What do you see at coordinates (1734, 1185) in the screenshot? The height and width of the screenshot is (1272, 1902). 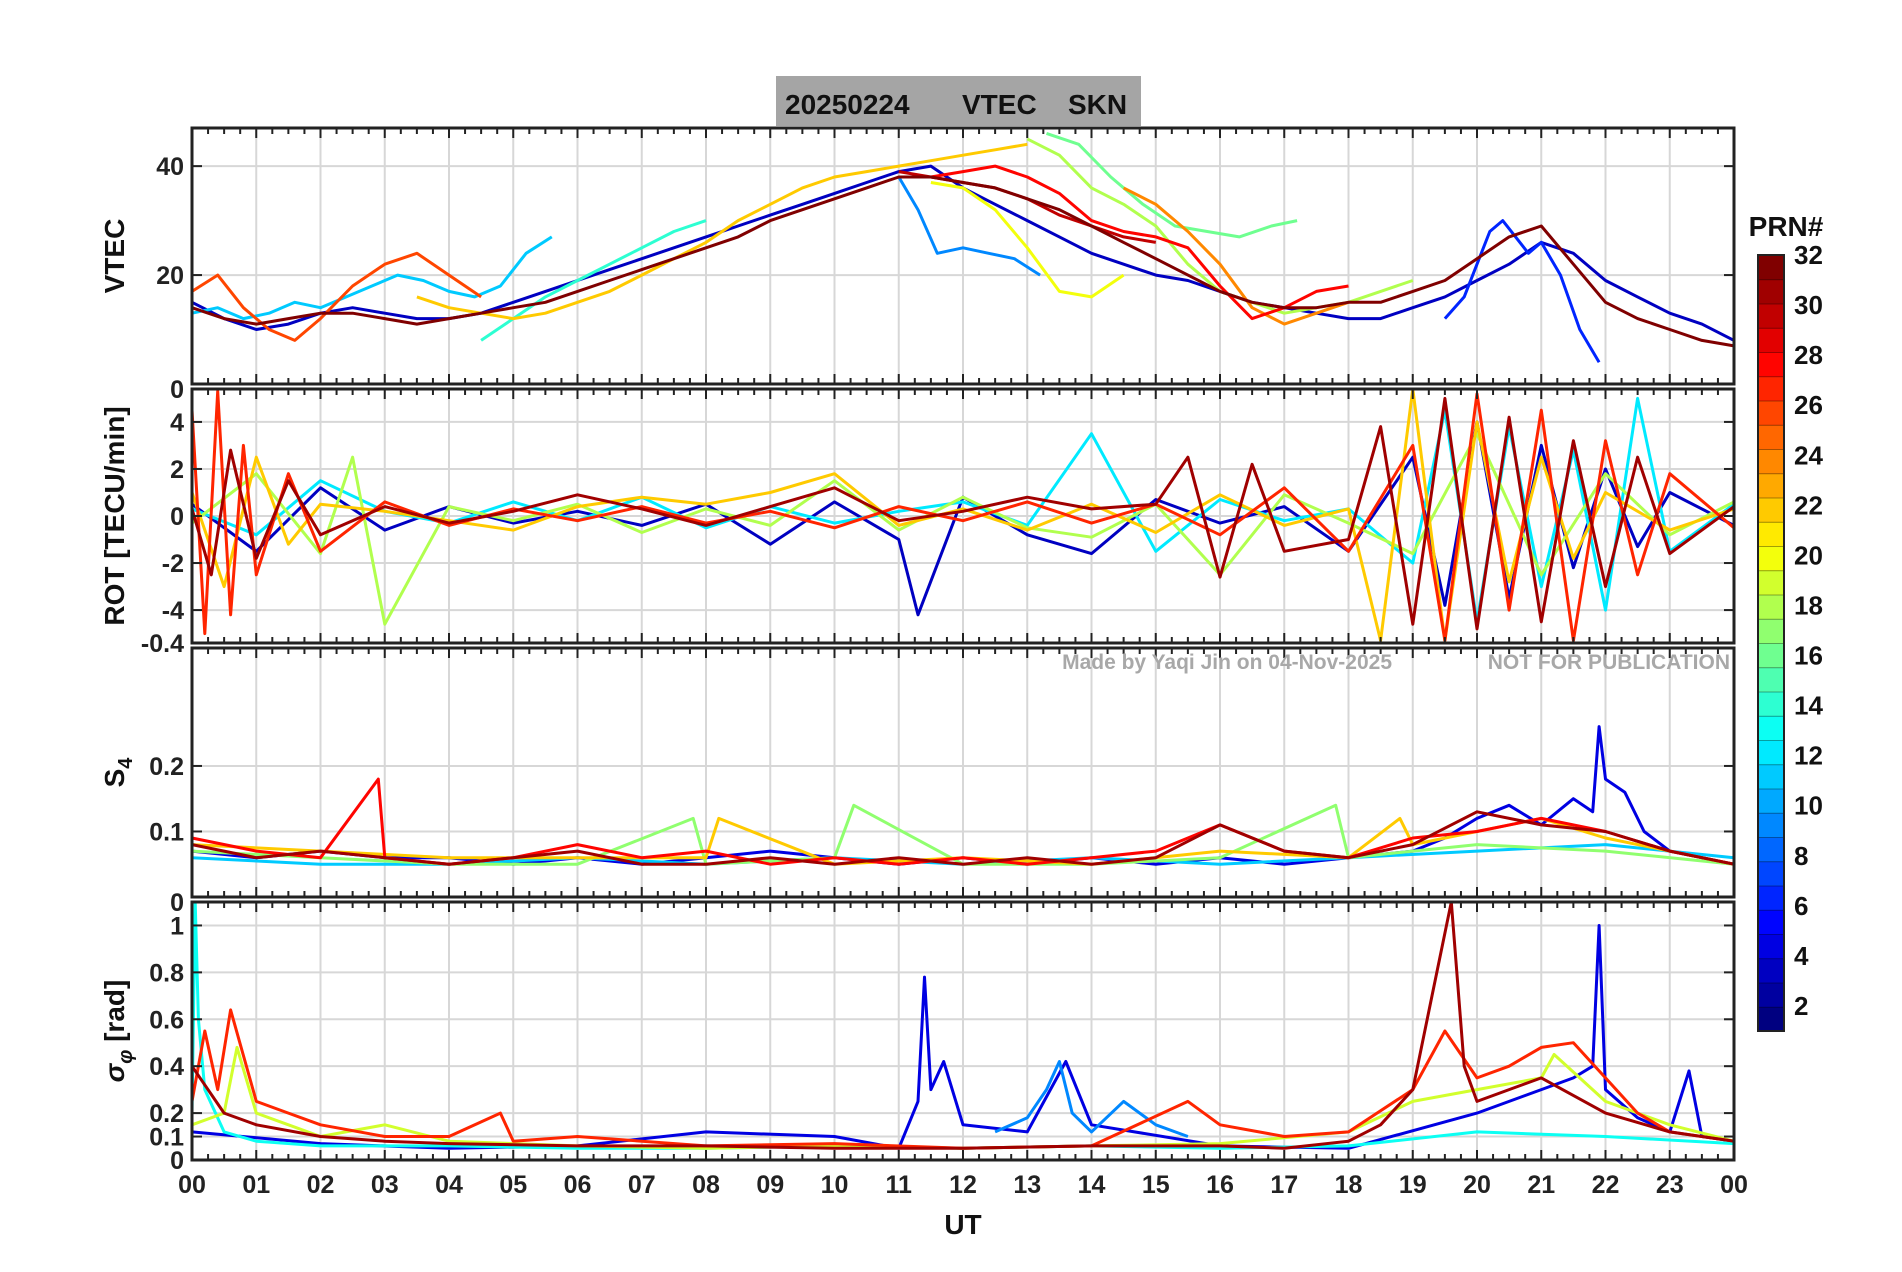 I see `x-tick-label: 00` at bounding box center [1734, 1185].